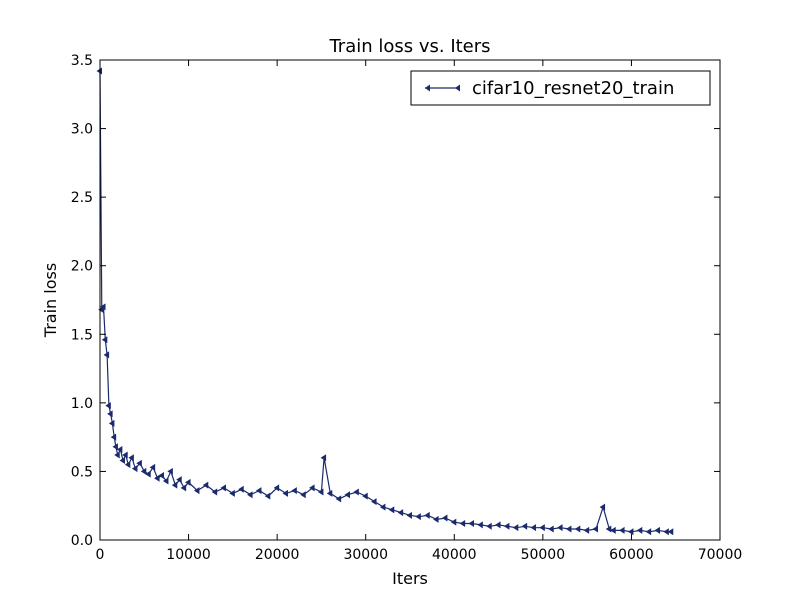 The width and height of the screenshot is (800, 604). Describe the element at coordinates (82, 267) in the screenshot. I see `y-tick-label-4: 2.0` at that location.